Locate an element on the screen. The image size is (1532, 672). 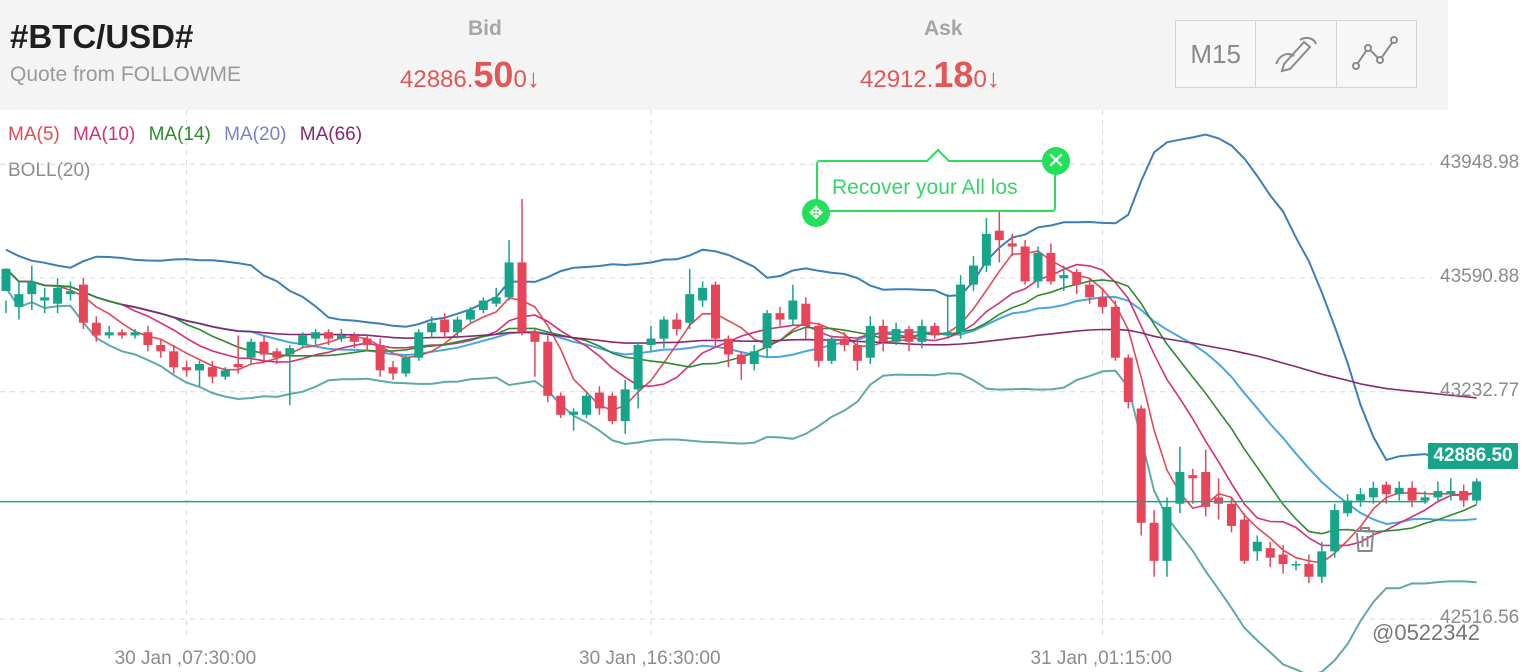
ma5-legend: MA(5) is located at coordinates (34, 134).